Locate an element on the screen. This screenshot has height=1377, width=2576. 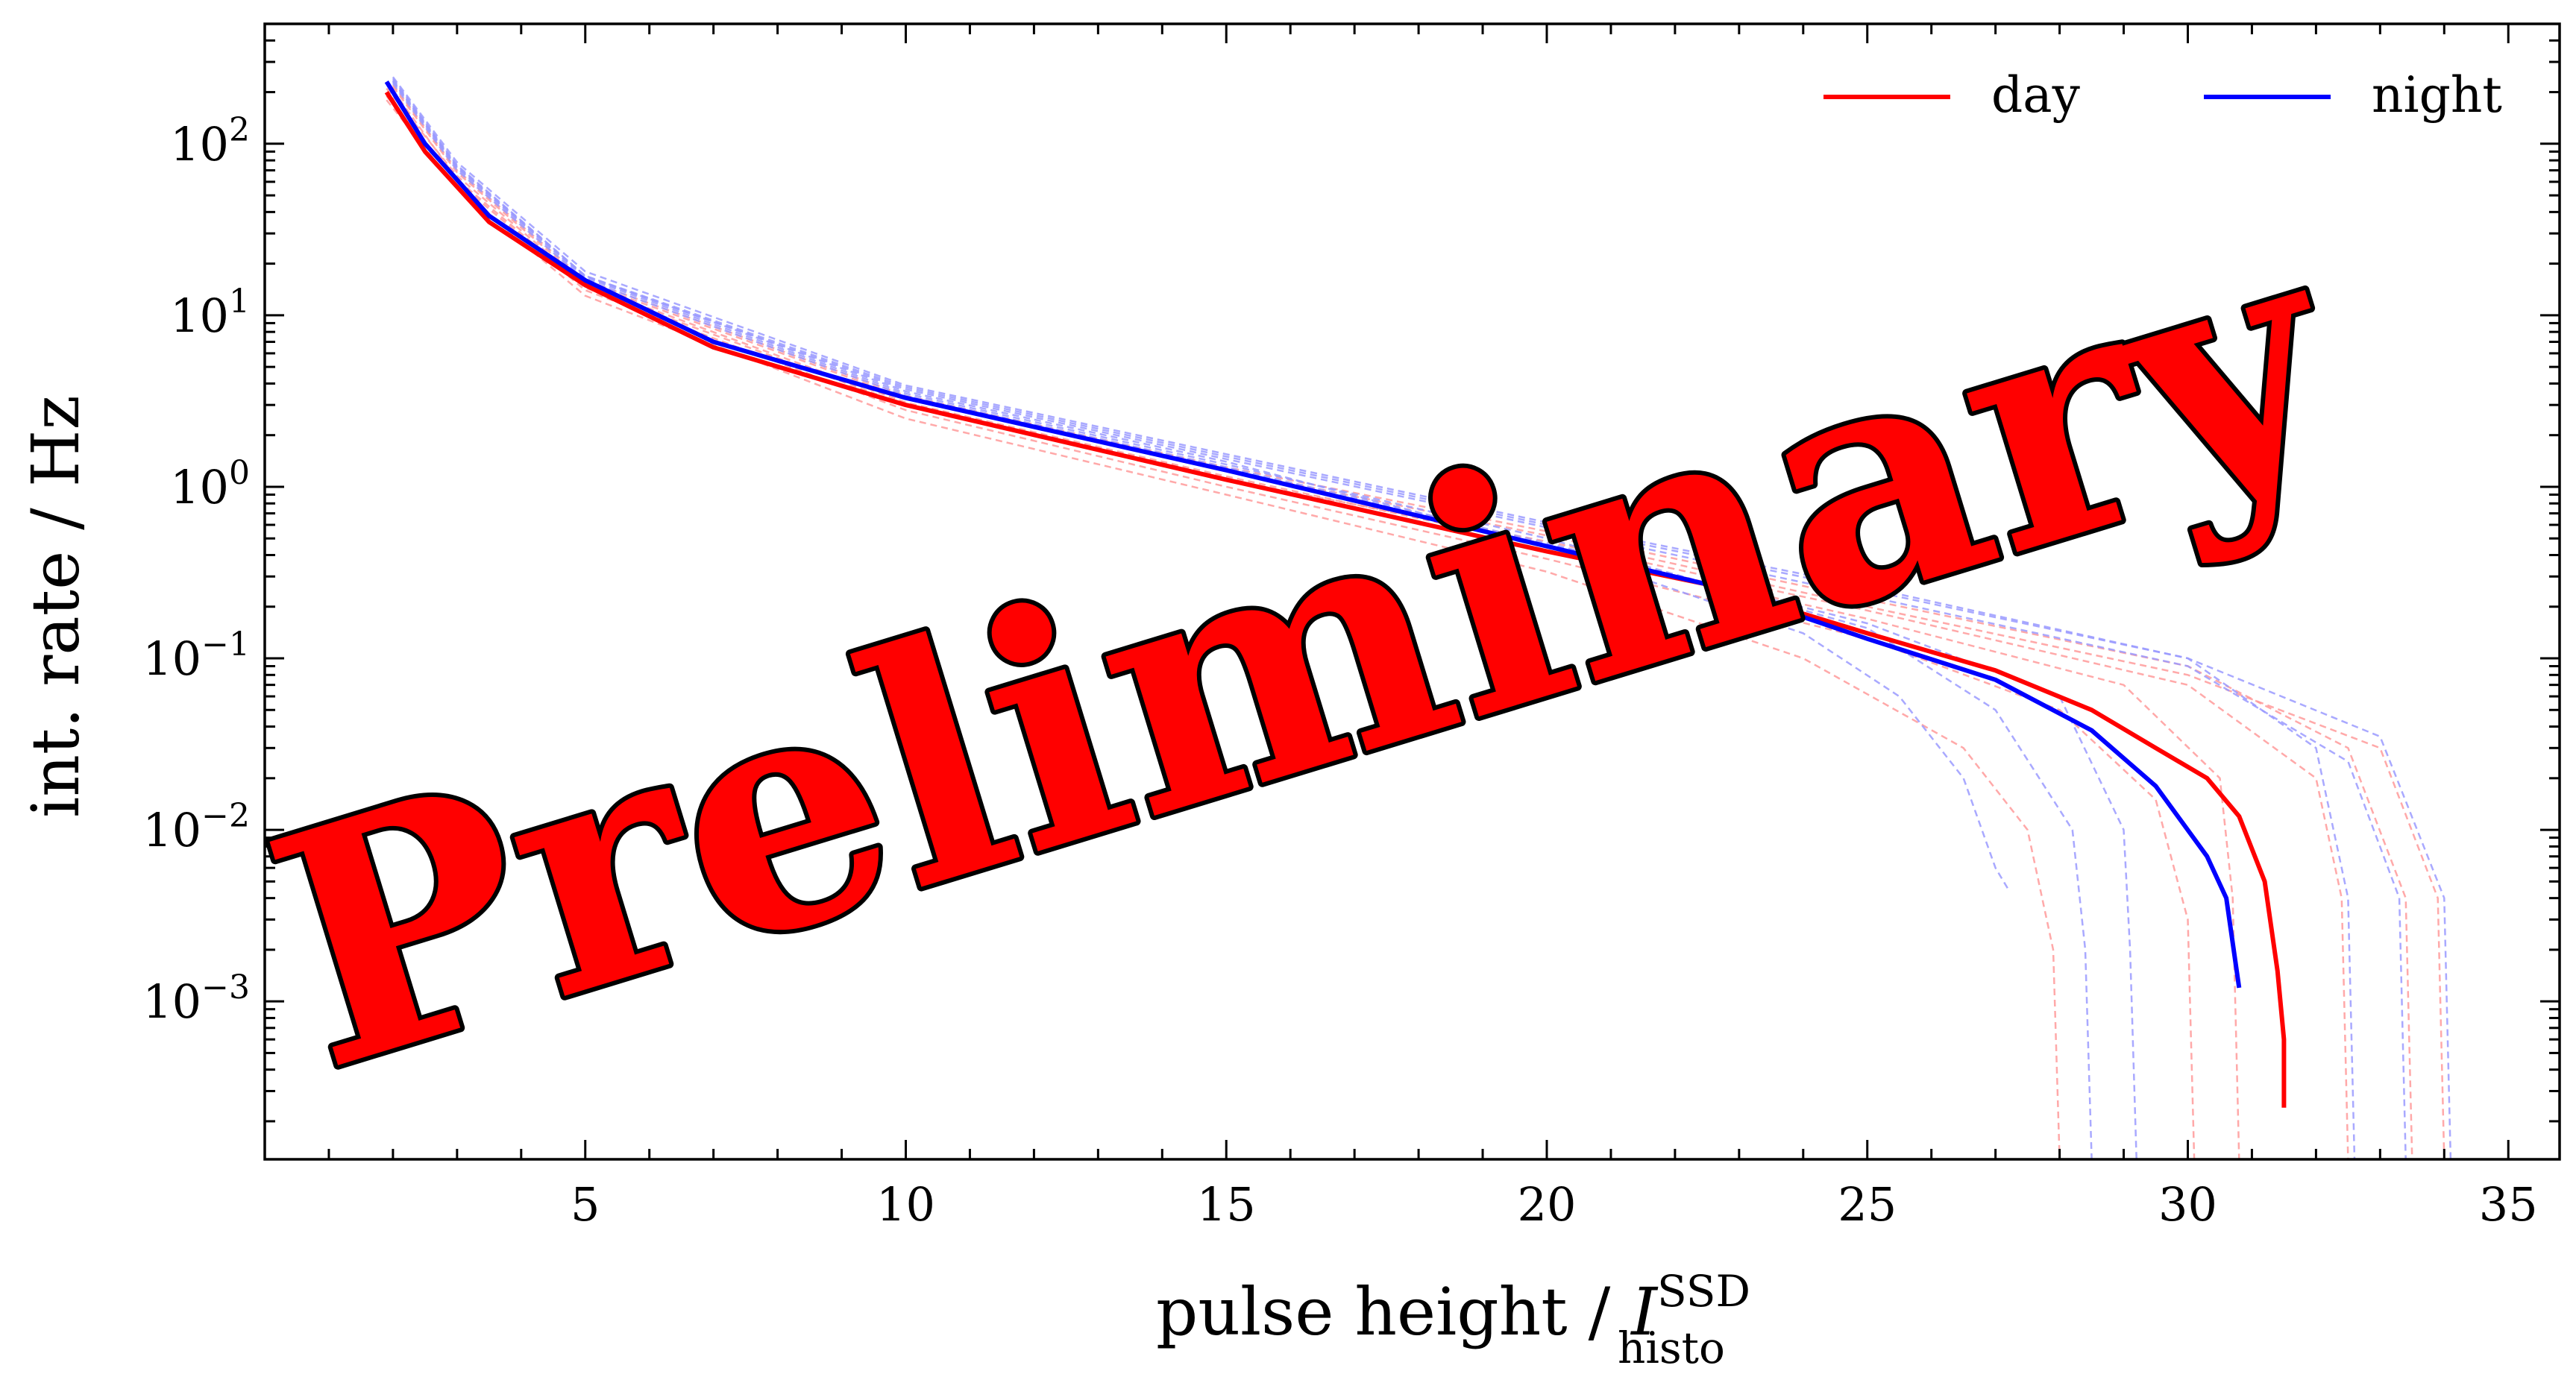
x-tick-label: 20 is located at coordinates (1548, 1204).